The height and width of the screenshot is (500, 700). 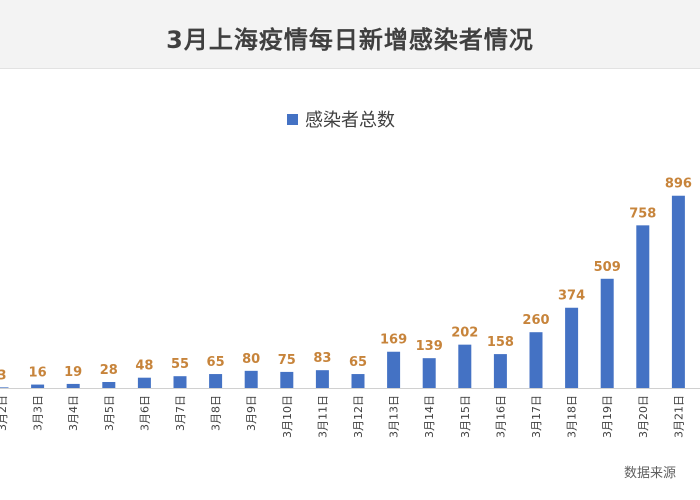 I want to click on x-tick-label: 3月2日, so click(x=4, y=413).